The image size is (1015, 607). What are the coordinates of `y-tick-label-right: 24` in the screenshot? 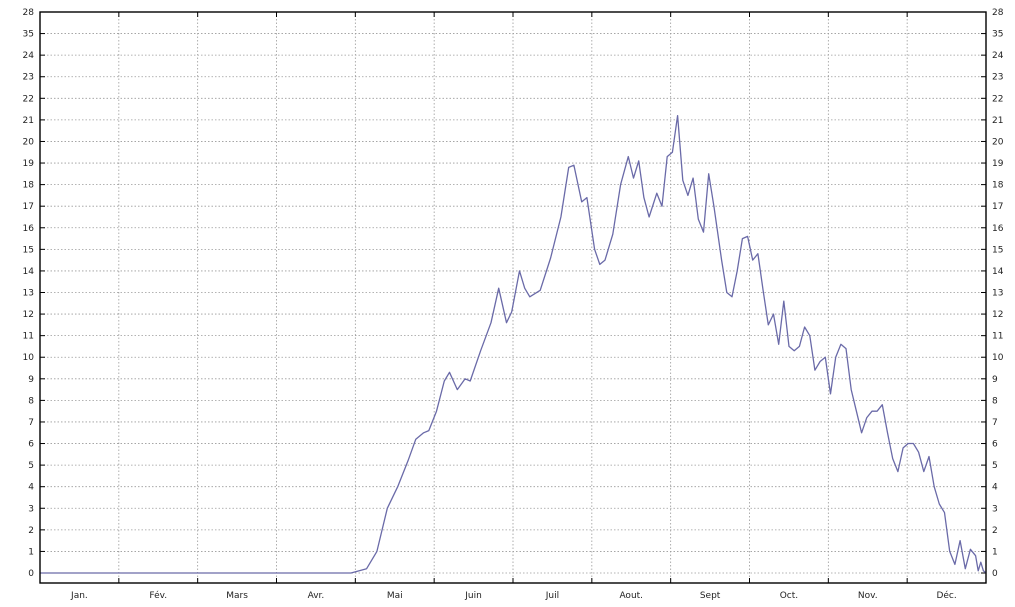 It's located at (998, 56).